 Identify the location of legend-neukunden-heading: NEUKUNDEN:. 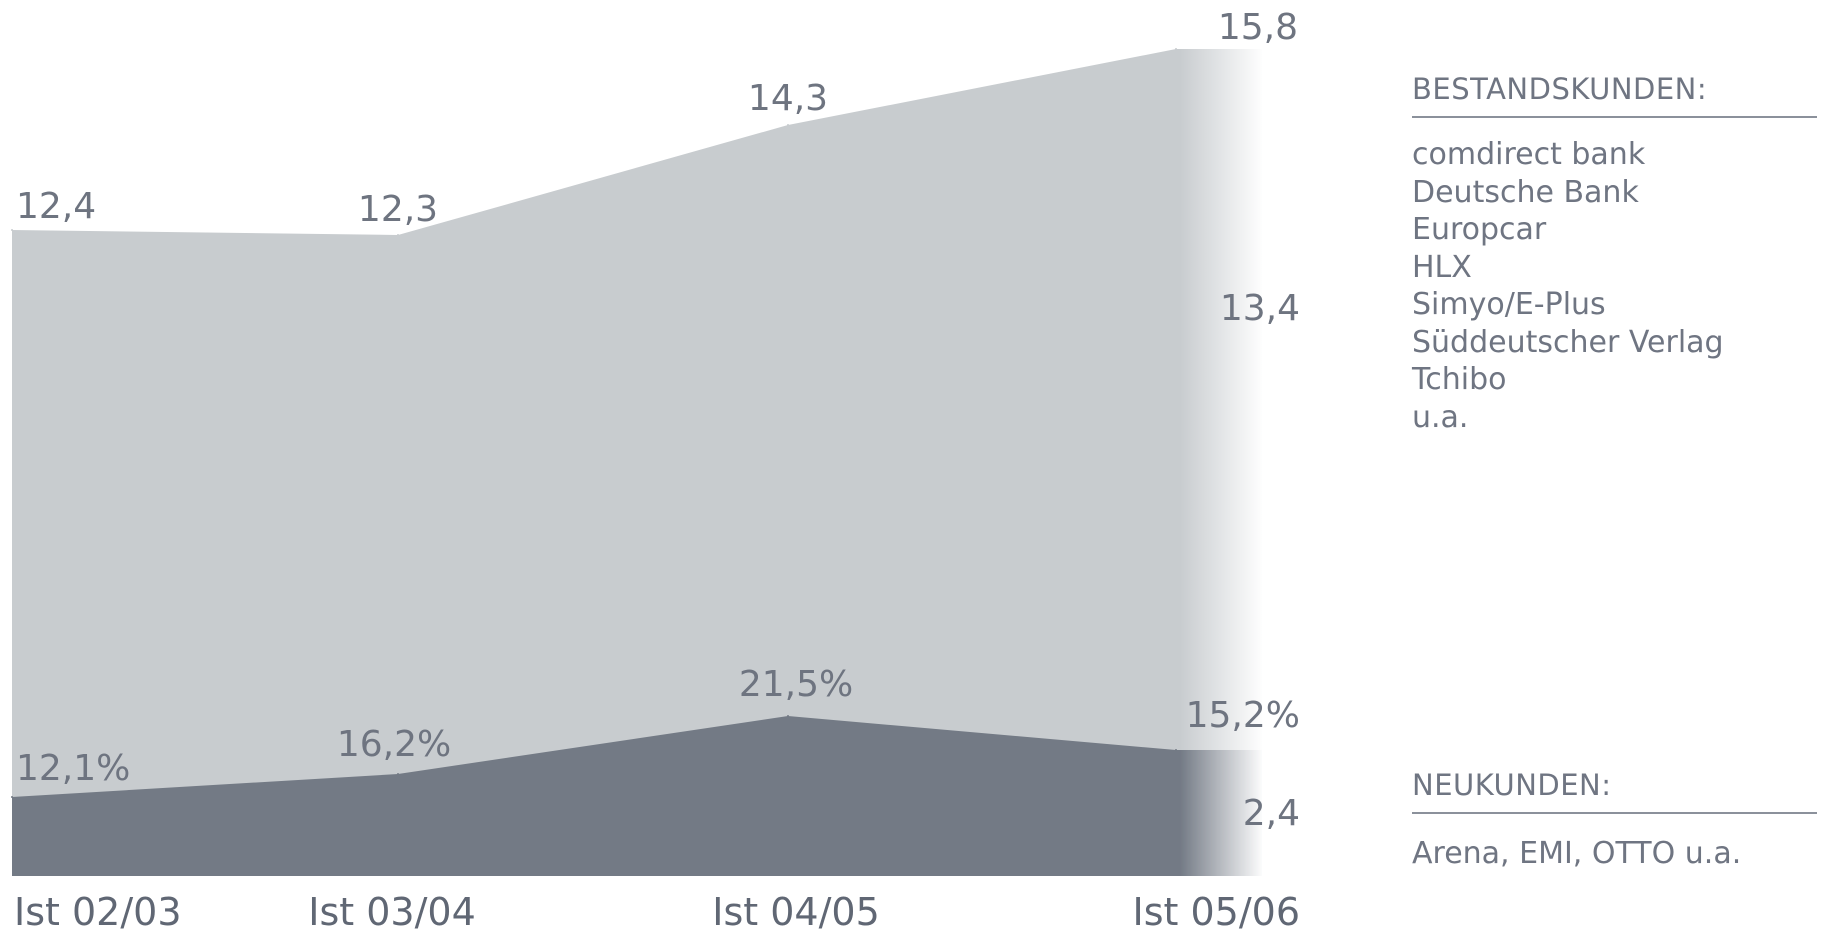
(1614, 791).